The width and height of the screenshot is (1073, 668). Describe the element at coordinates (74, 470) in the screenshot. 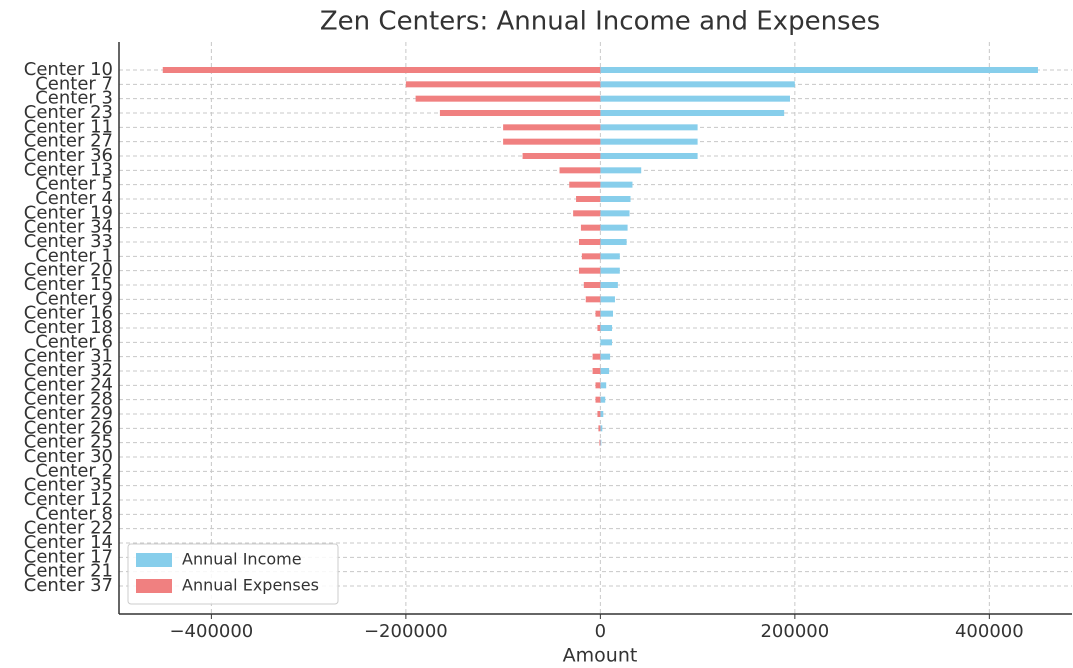

I see `y-tick-label: Center 2` at that location.